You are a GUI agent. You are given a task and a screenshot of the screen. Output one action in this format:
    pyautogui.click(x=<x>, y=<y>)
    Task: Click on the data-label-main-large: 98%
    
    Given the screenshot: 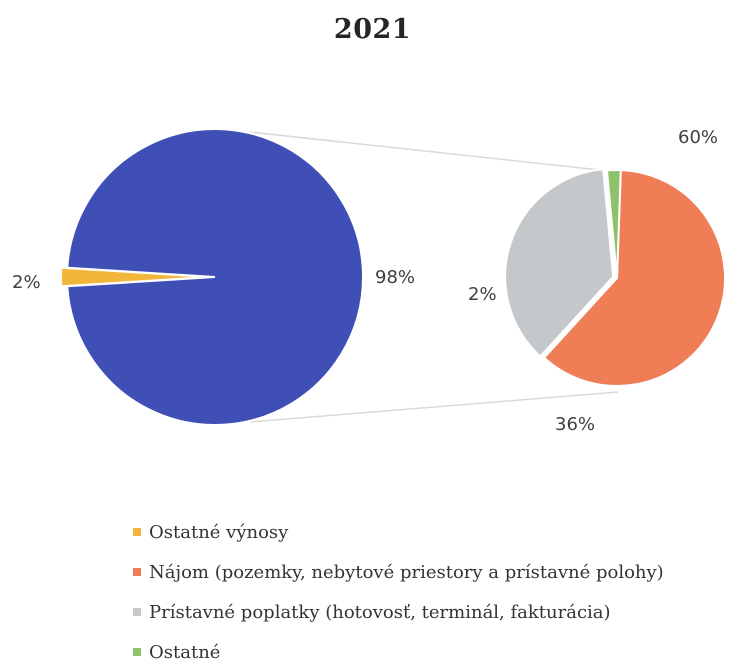 What is the action you would take?
    pyautogui.click(x=395, y=277)
    